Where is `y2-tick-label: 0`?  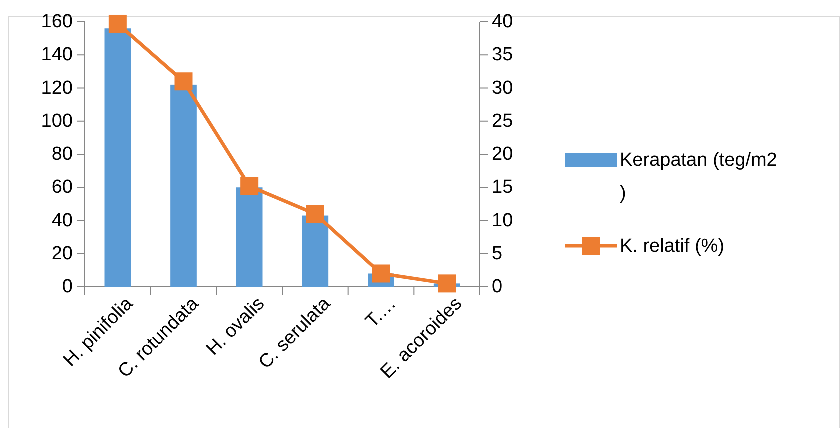
y2-tick-label: 0 is located at coordinates (497, 287).